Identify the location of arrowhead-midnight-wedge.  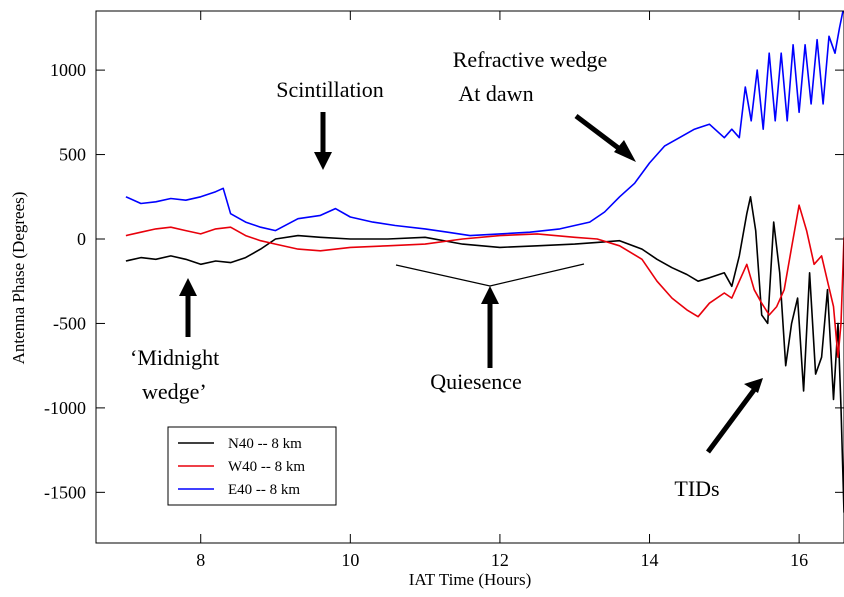
(188, 287).